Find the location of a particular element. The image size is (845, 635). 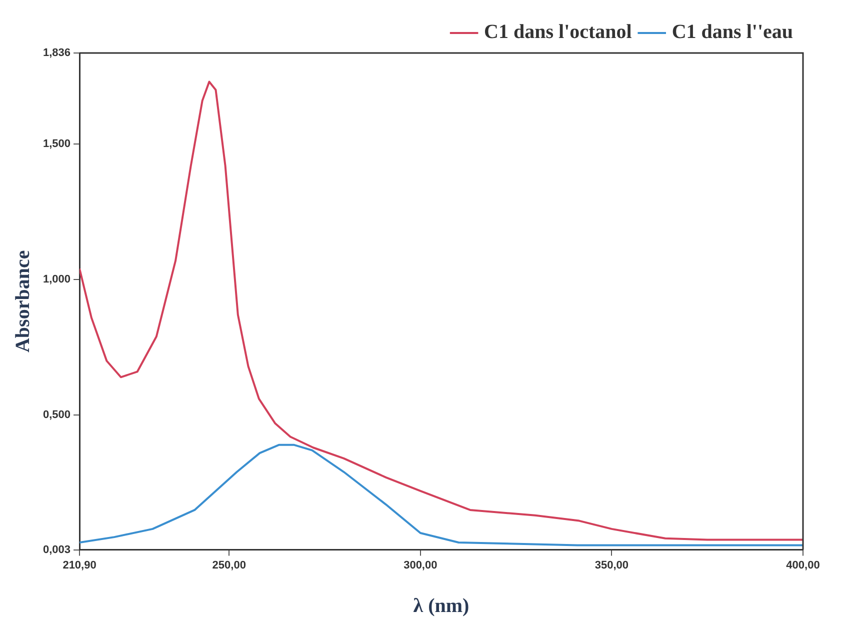

x-tick-label: 210,90 is located at coordinates (79, 565).